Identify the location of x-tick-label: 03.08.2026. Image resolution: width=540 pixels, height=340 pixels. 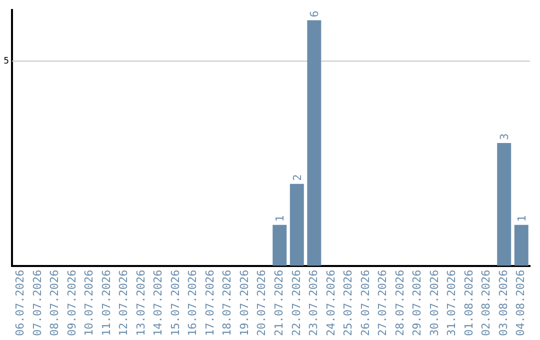
(503, 303).